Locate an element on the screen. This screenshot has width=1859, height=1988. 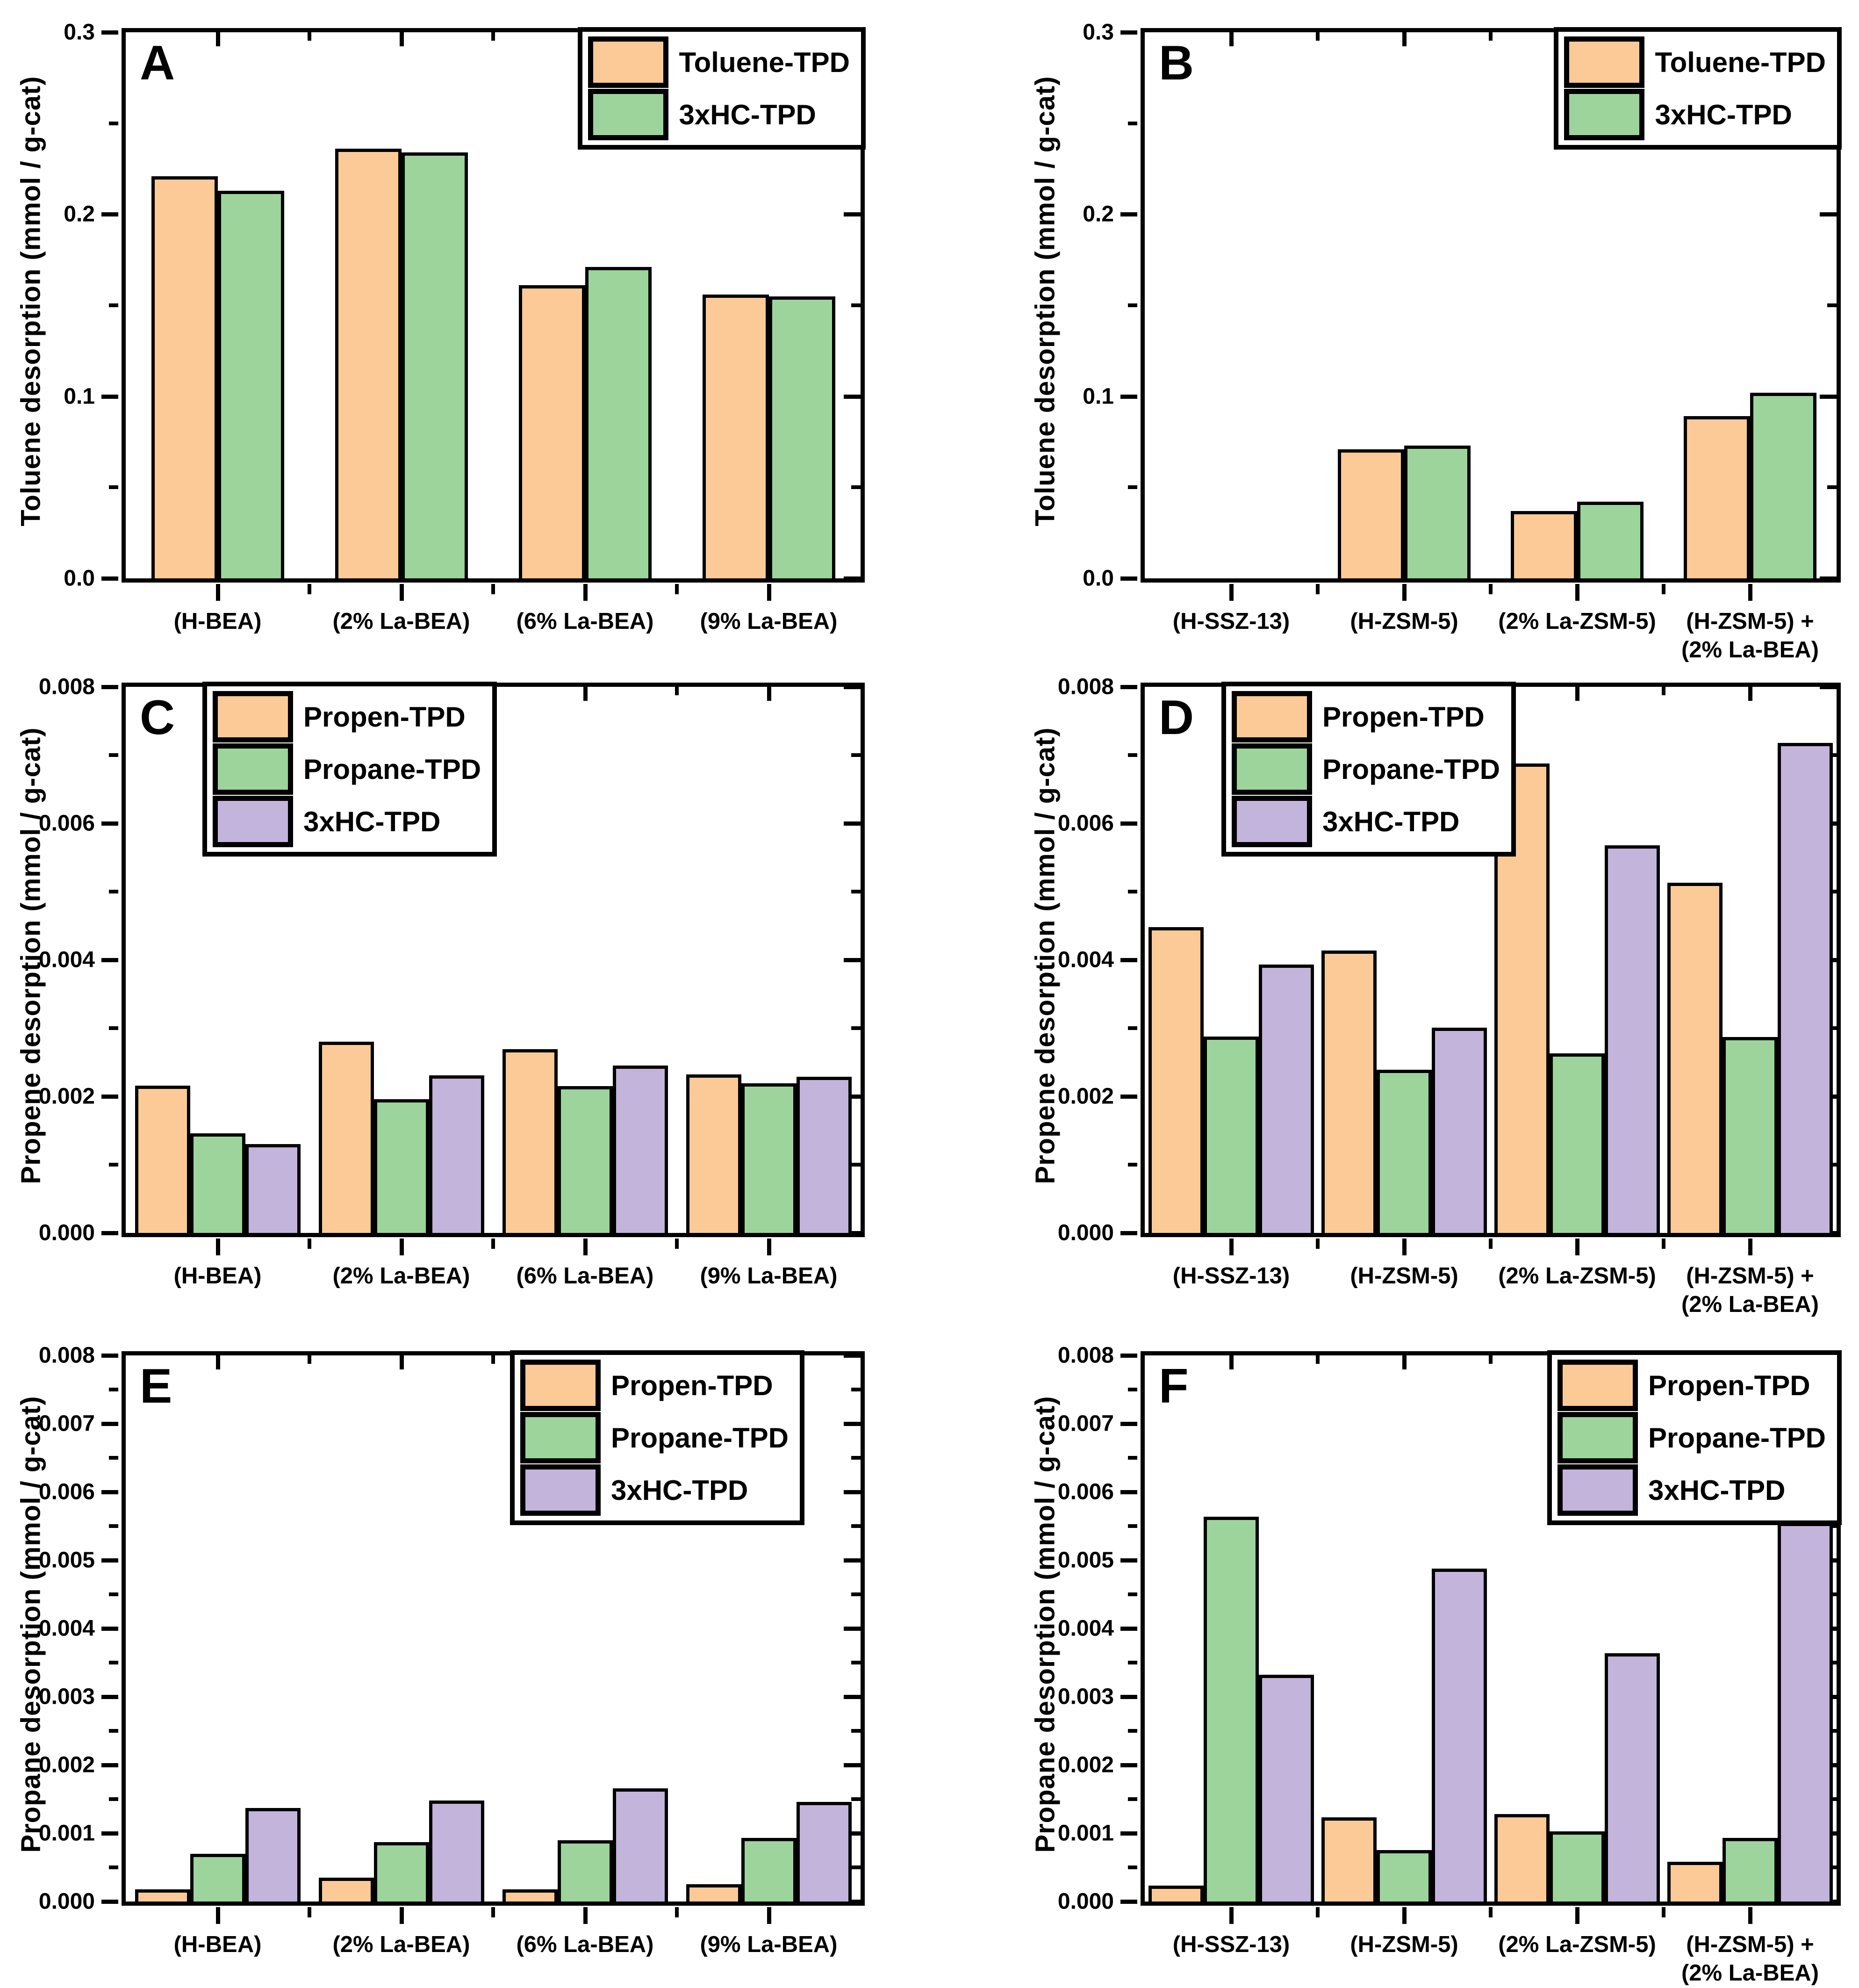
x-category-label: (H-ZSM-5) + (2% La-BEA) is located at coordinates (1750, 636).